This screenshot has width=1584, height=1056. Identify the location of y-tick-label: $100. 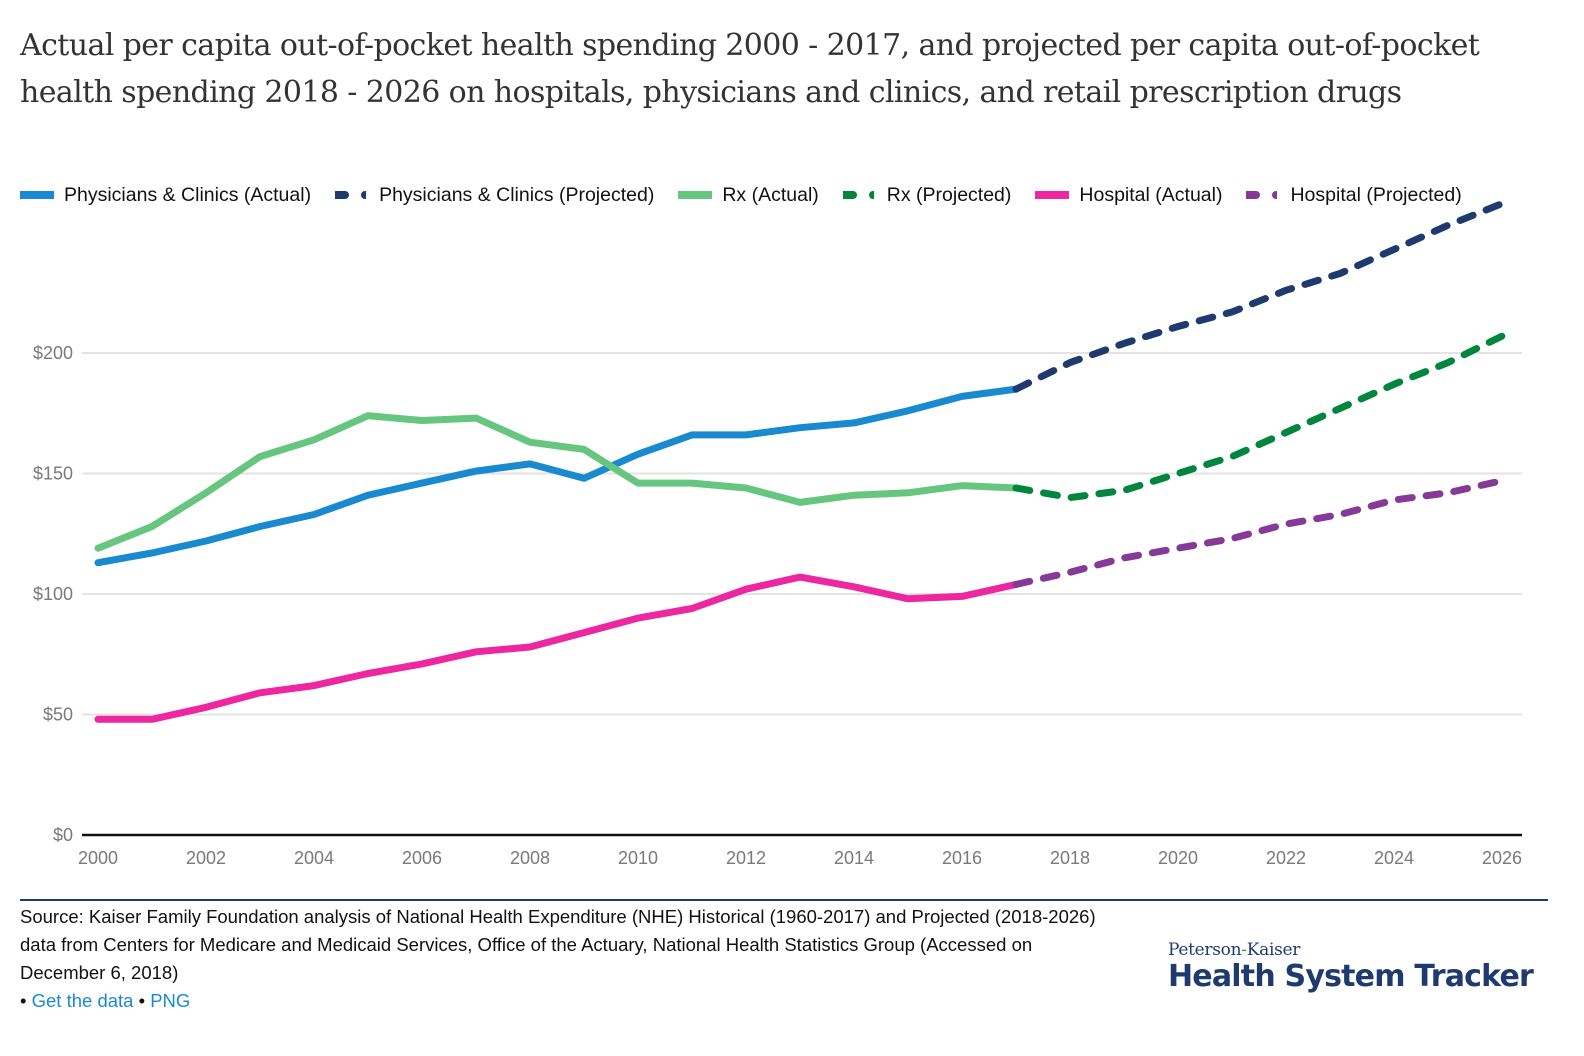
(53, 594).